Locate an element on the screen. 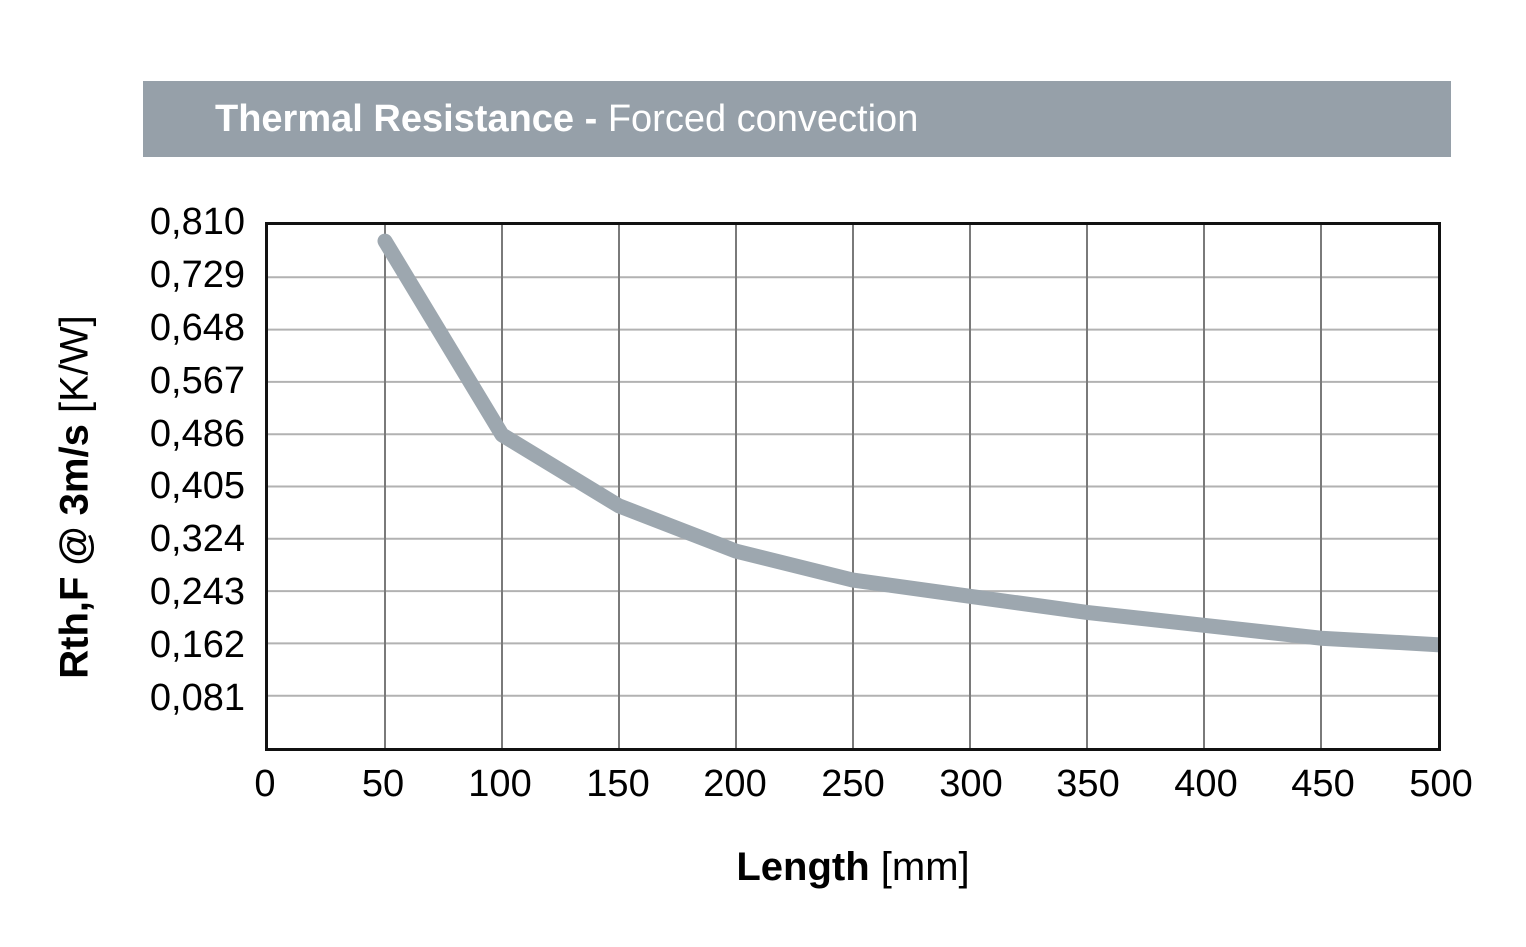 This screenshot has width=1526, height=947. x-tick-label: 400 is located at coordinates (1206, 784).